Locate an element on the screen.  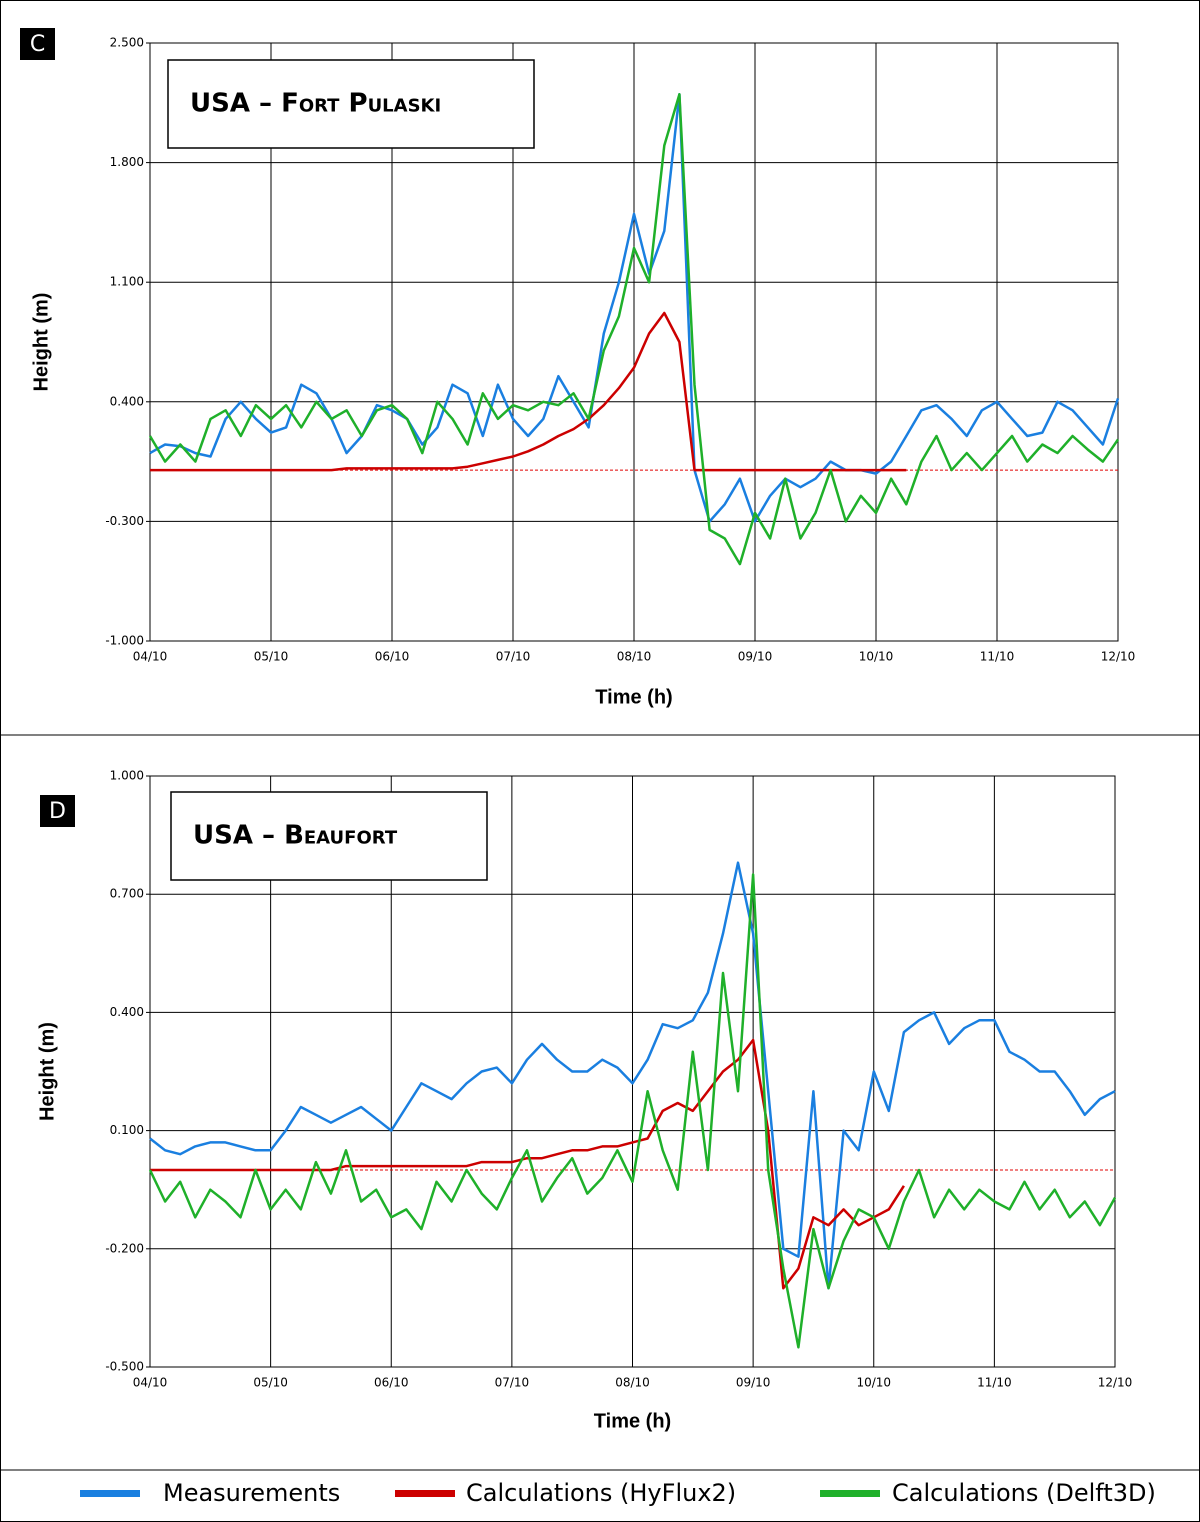
y-tick-label: 1.800 is located at coordinates (127, 162).